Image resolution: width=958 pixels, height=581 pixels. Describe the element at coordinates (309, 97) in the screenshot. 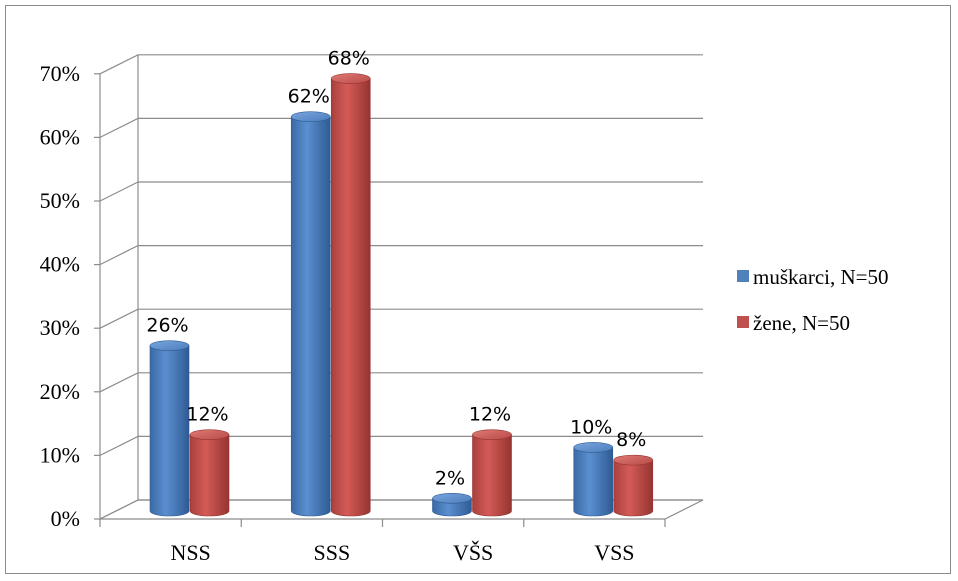

I see `data-label: 62%` at that location.